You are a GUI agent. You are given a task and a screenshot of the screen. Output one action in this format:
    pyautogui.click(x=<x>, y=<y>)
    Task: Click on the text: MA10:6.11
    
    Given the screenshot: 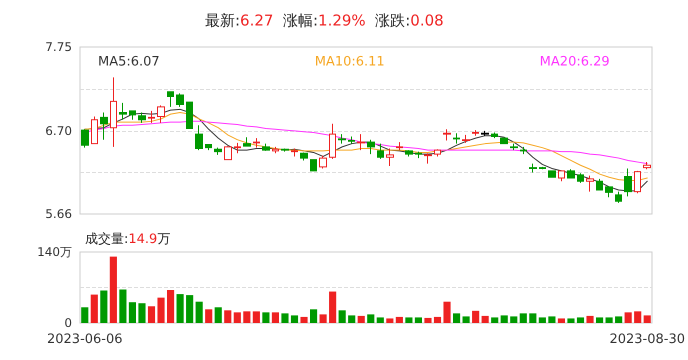 What is the action you would take?
    pyautogui.click(x=349, y=62)
    